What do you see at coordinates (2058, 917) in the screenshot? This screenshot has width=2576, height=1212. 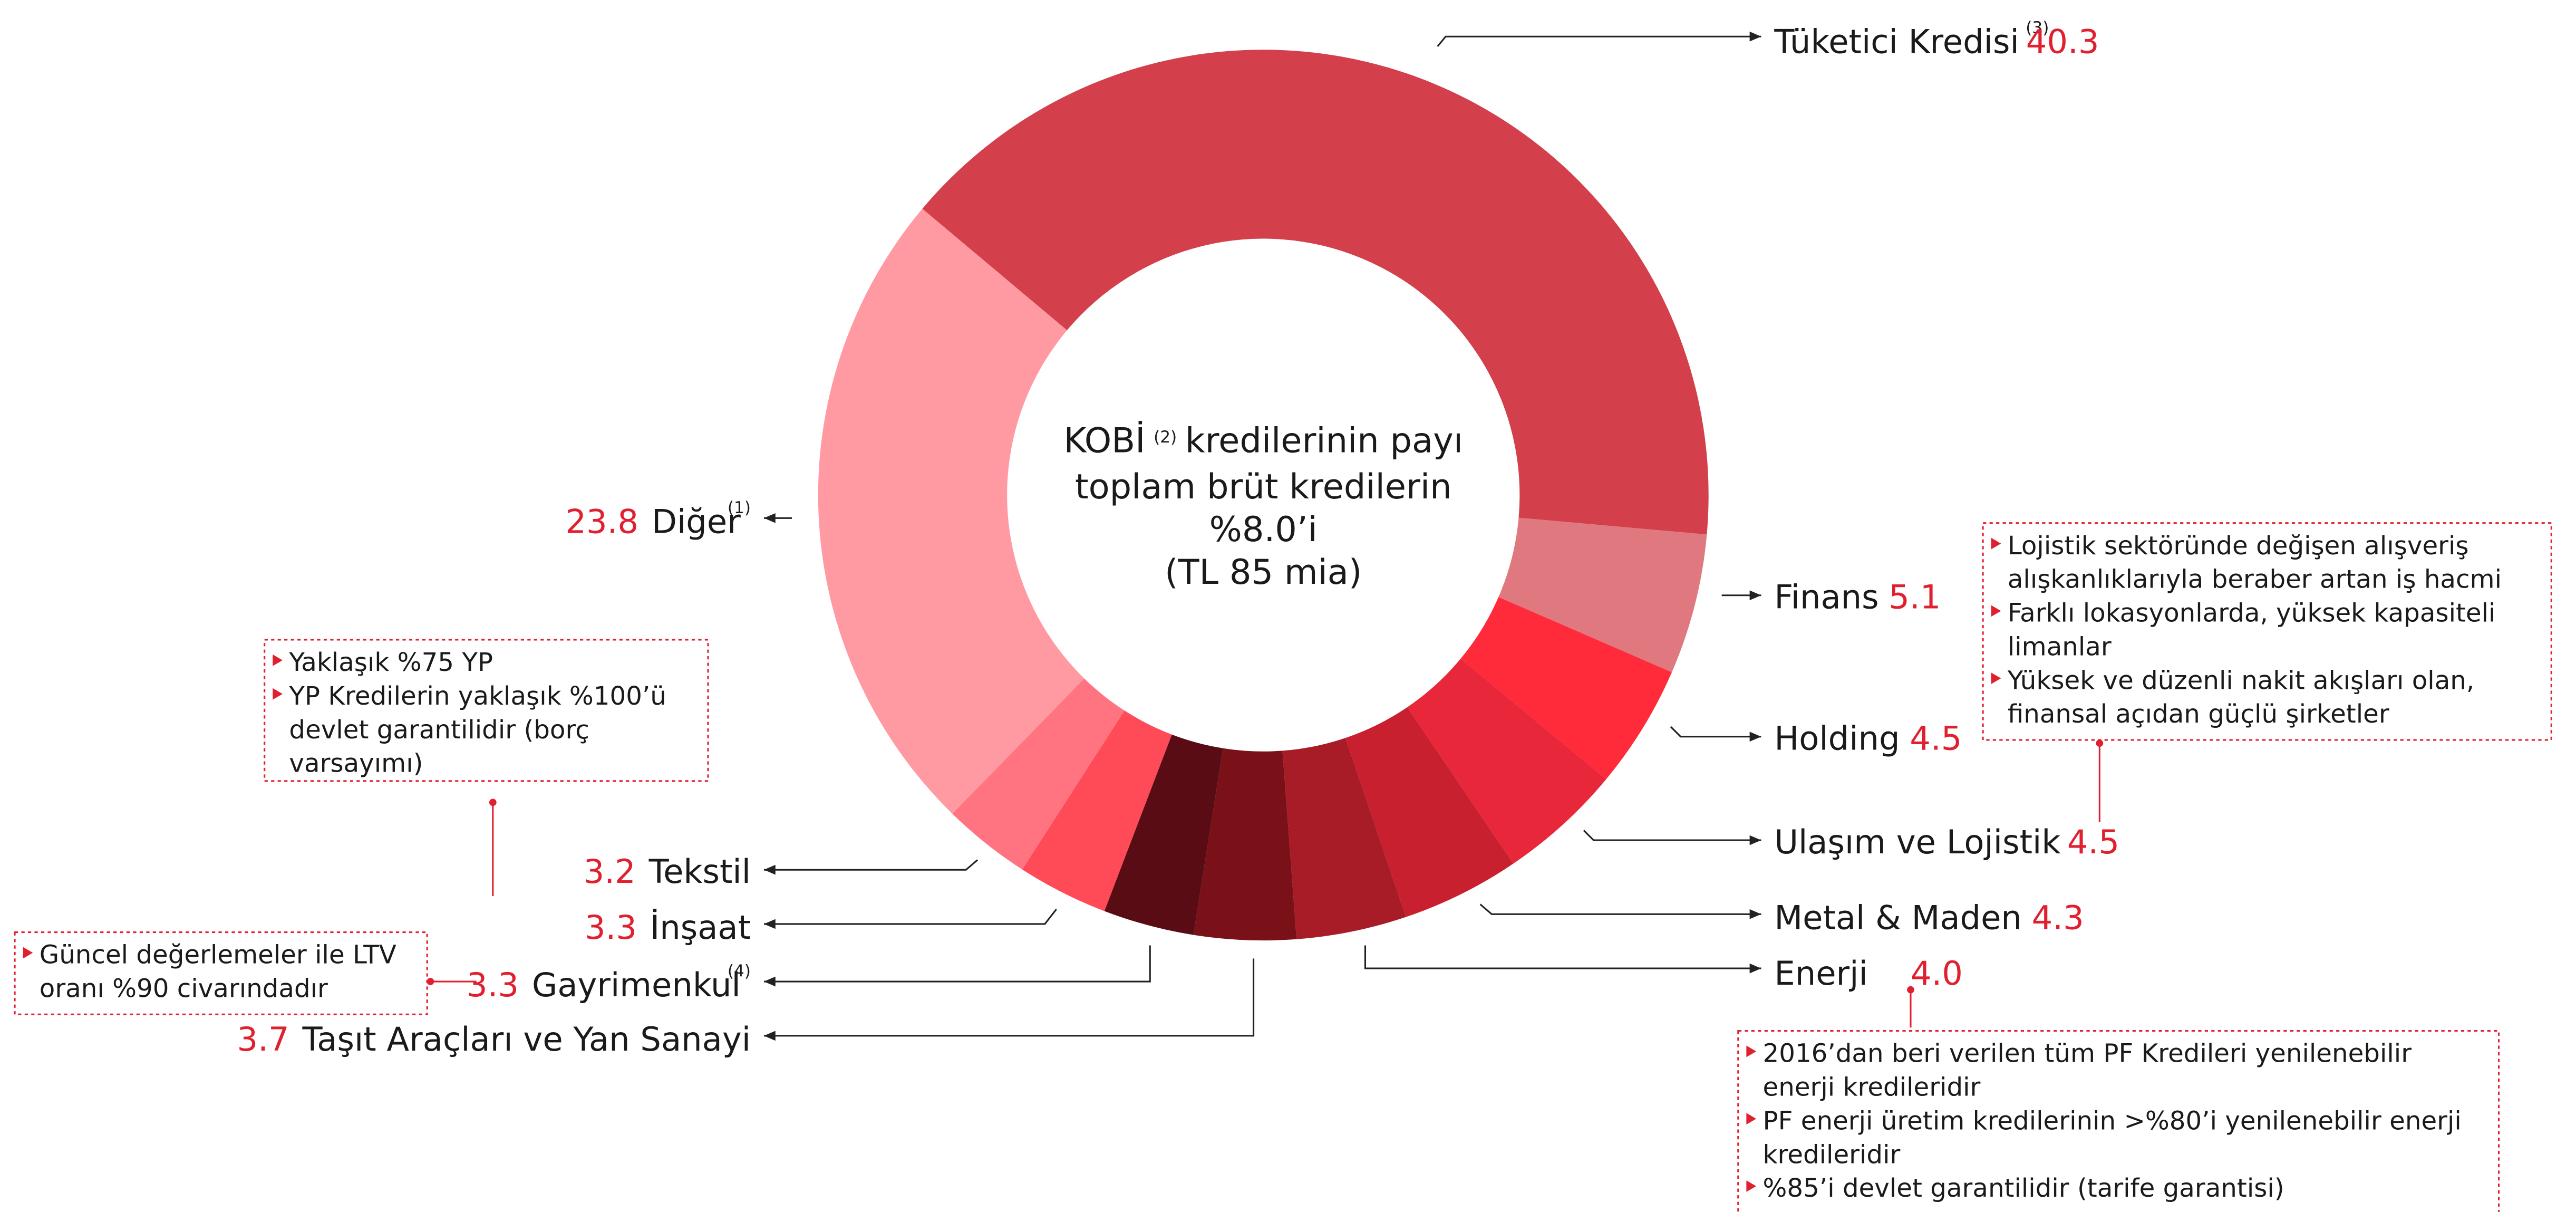 I see `value-label: 4.3` at bounding box center [2058, 917].